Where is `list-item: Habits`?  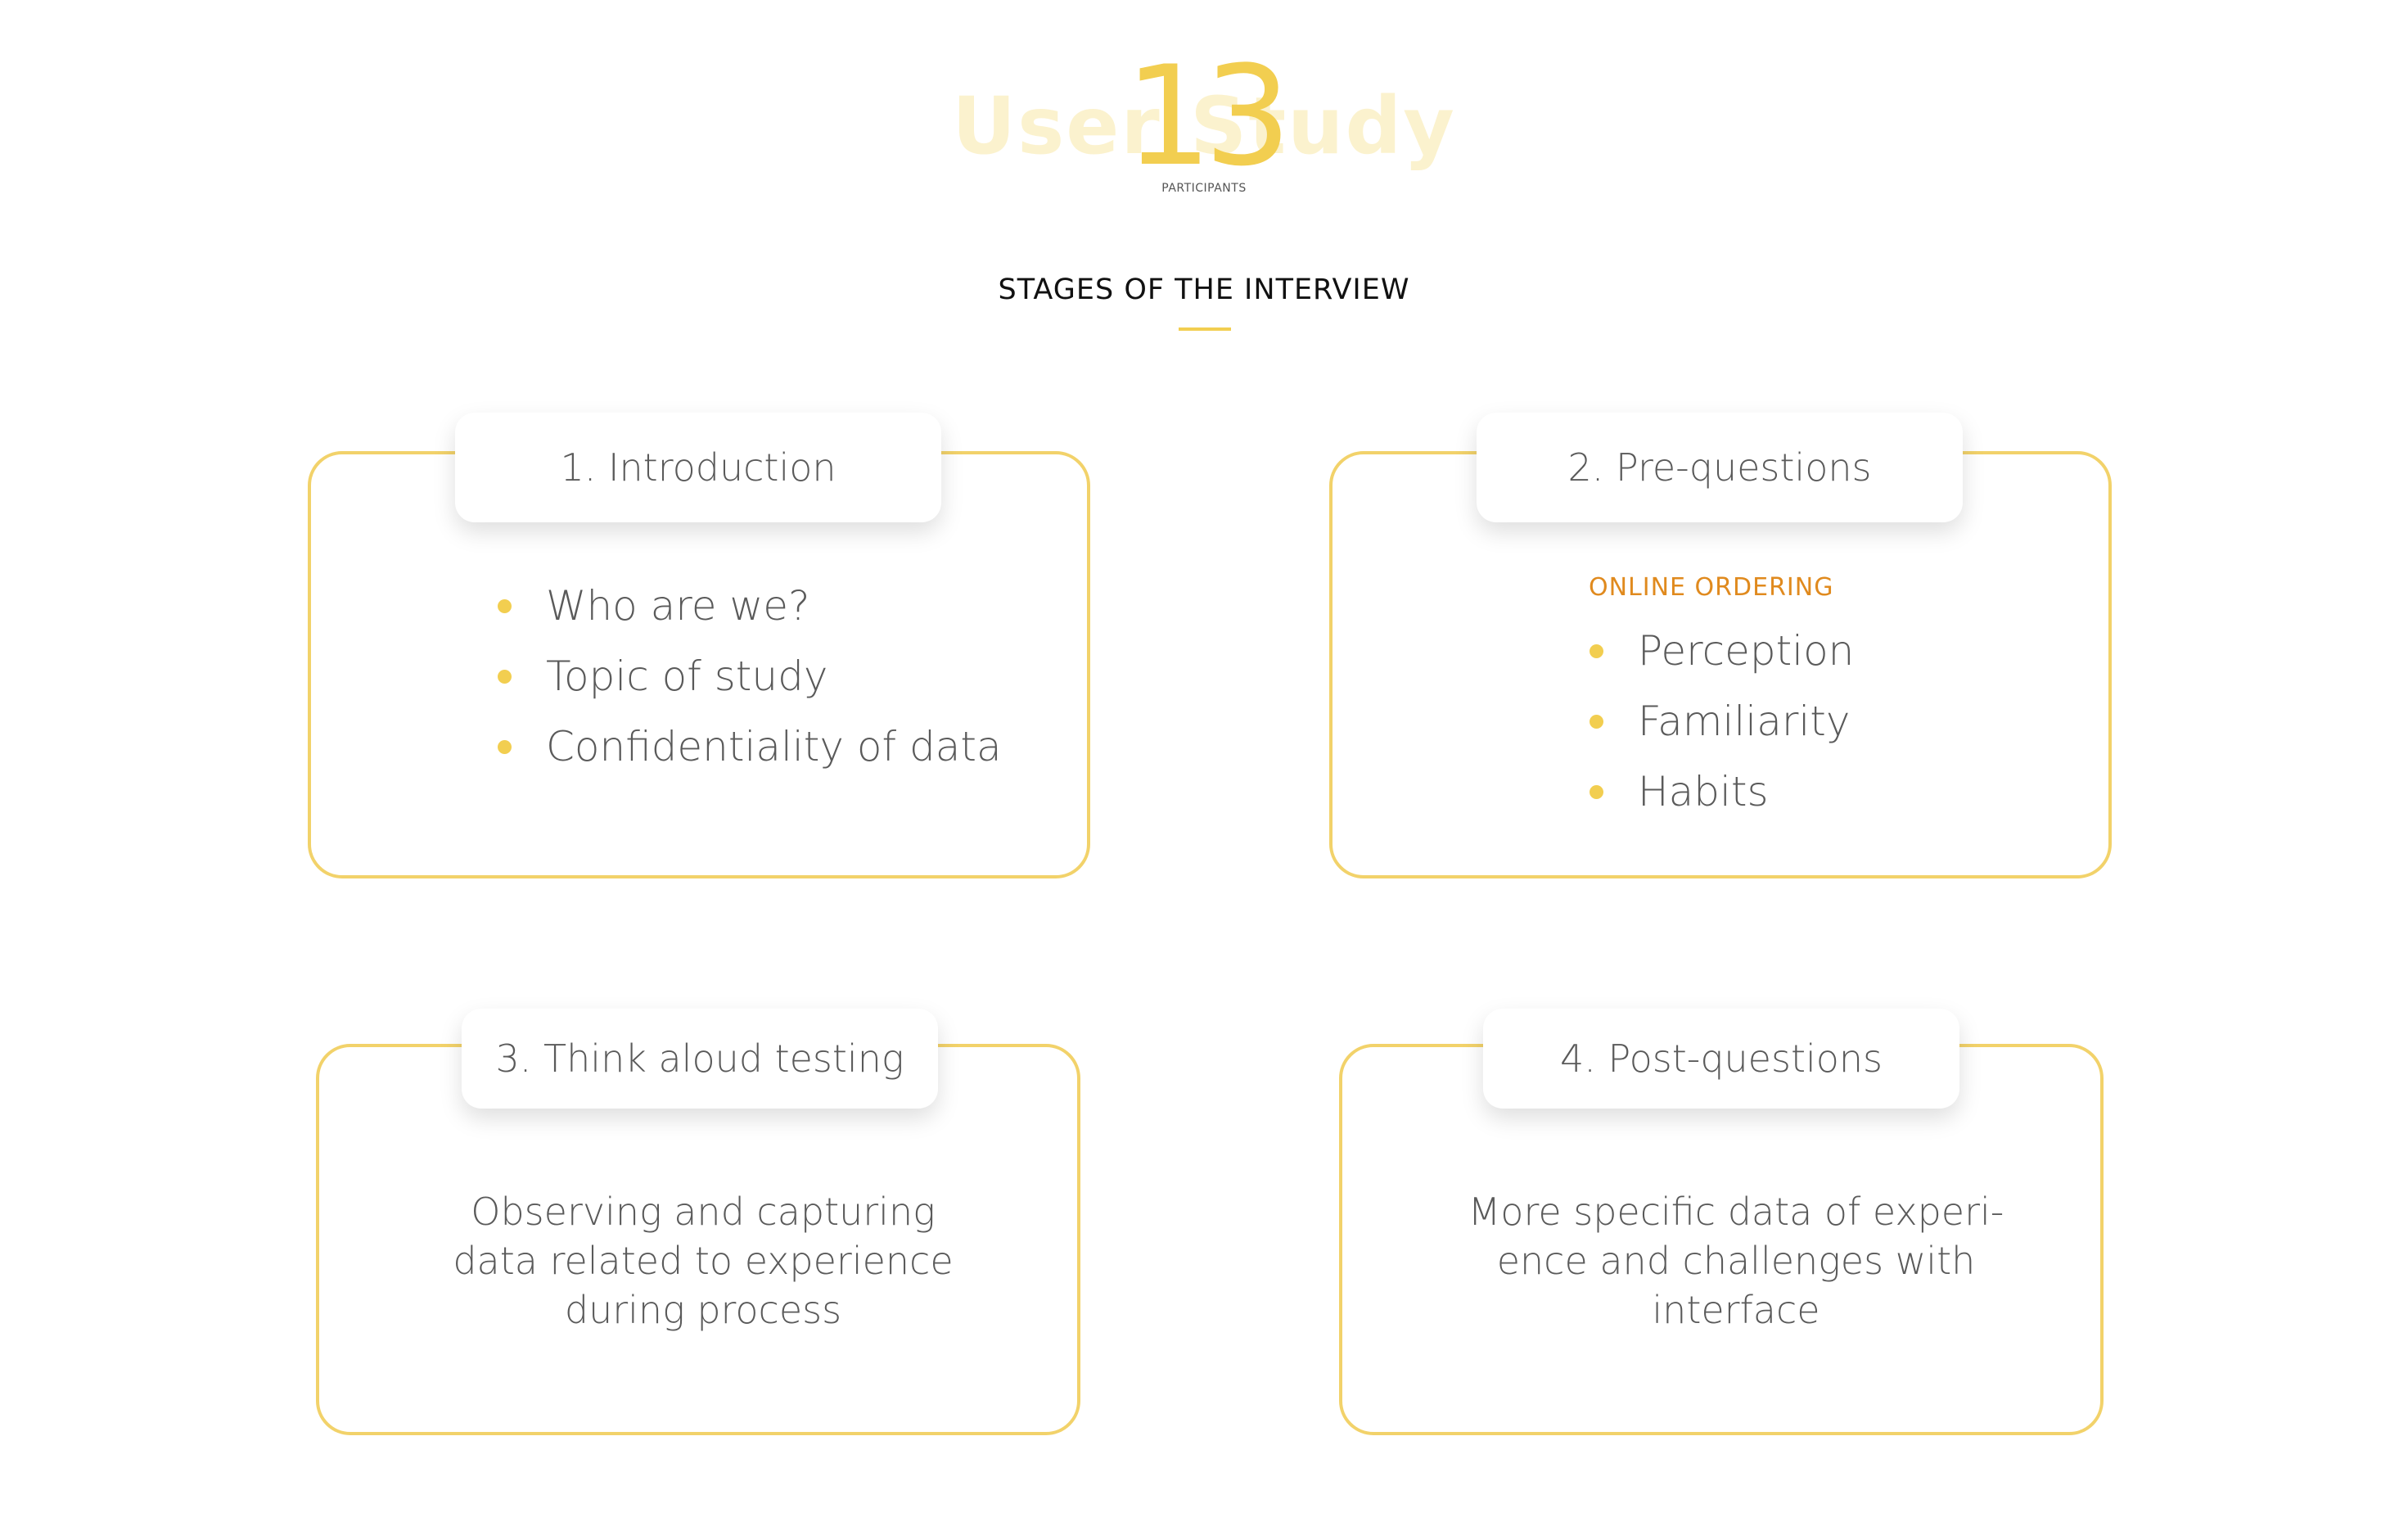
list-item: Habits is located at coordinates (1722, 792).